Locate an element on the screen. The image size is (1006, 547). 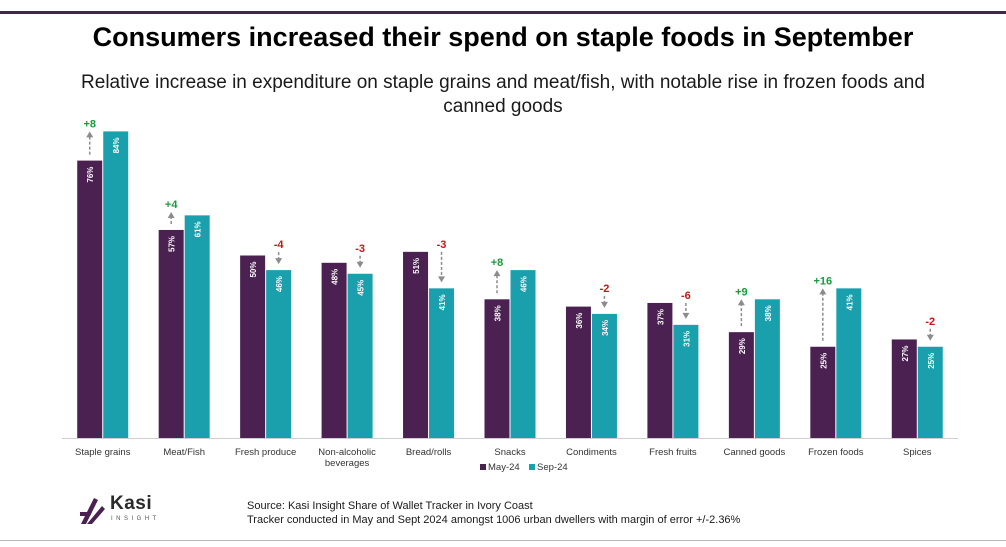
category-label: Spices is located at coordinates (917, 452).